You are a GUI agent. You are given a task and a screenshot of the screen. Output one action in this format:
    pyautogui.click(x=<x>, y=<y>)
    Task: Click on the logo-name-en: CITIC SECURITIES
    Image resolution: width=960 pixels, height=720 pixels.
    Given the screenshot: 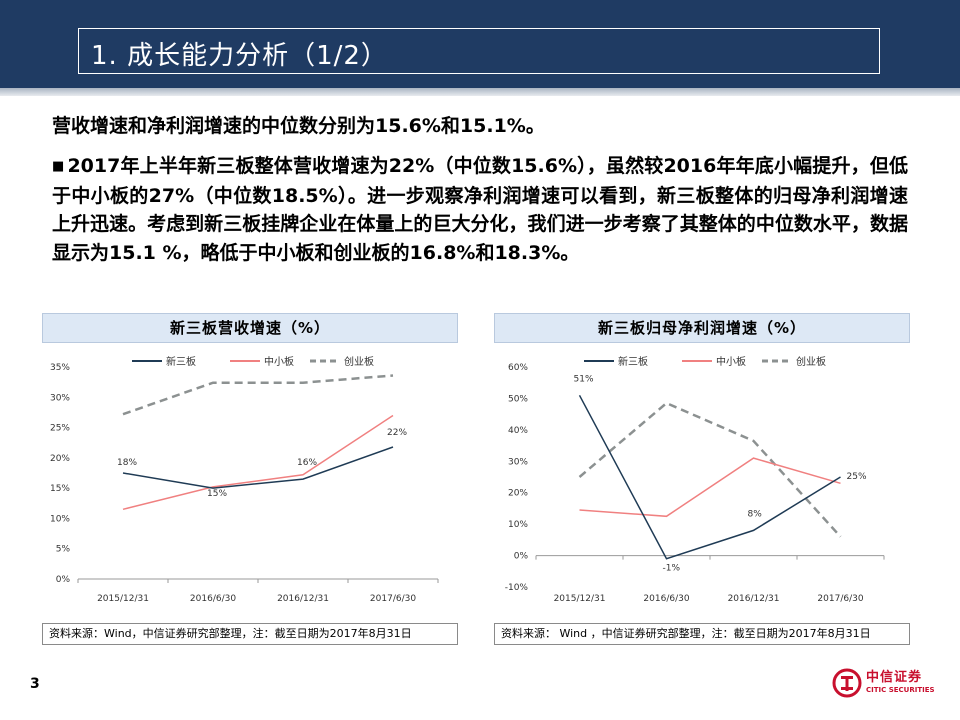 What is the action you would take?
    pyautogui.click(x=900, y=690)
    